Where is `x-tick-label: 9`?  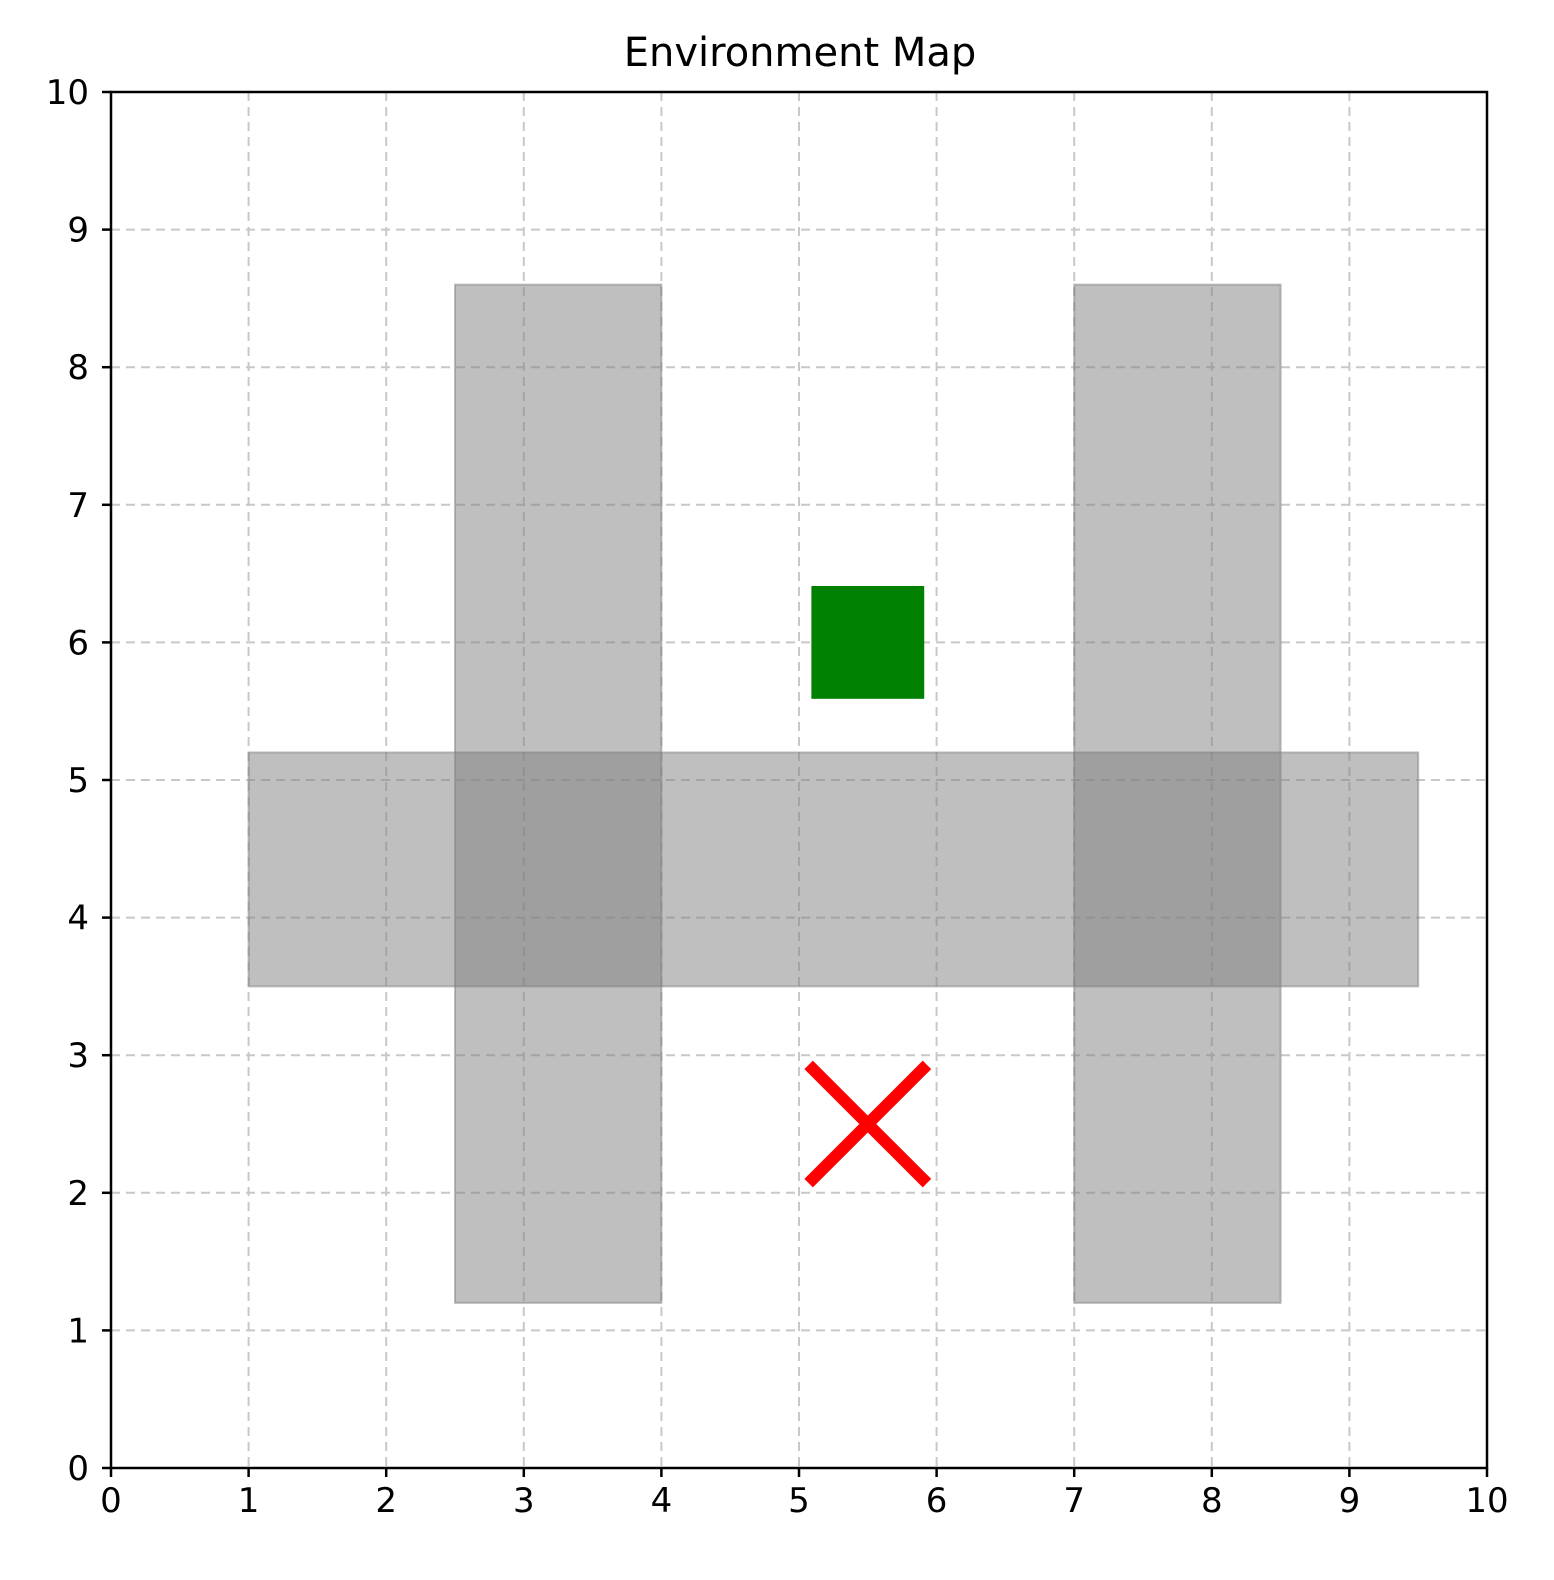
x-tick-label: 9 is located at coordinates (1350, 1501).